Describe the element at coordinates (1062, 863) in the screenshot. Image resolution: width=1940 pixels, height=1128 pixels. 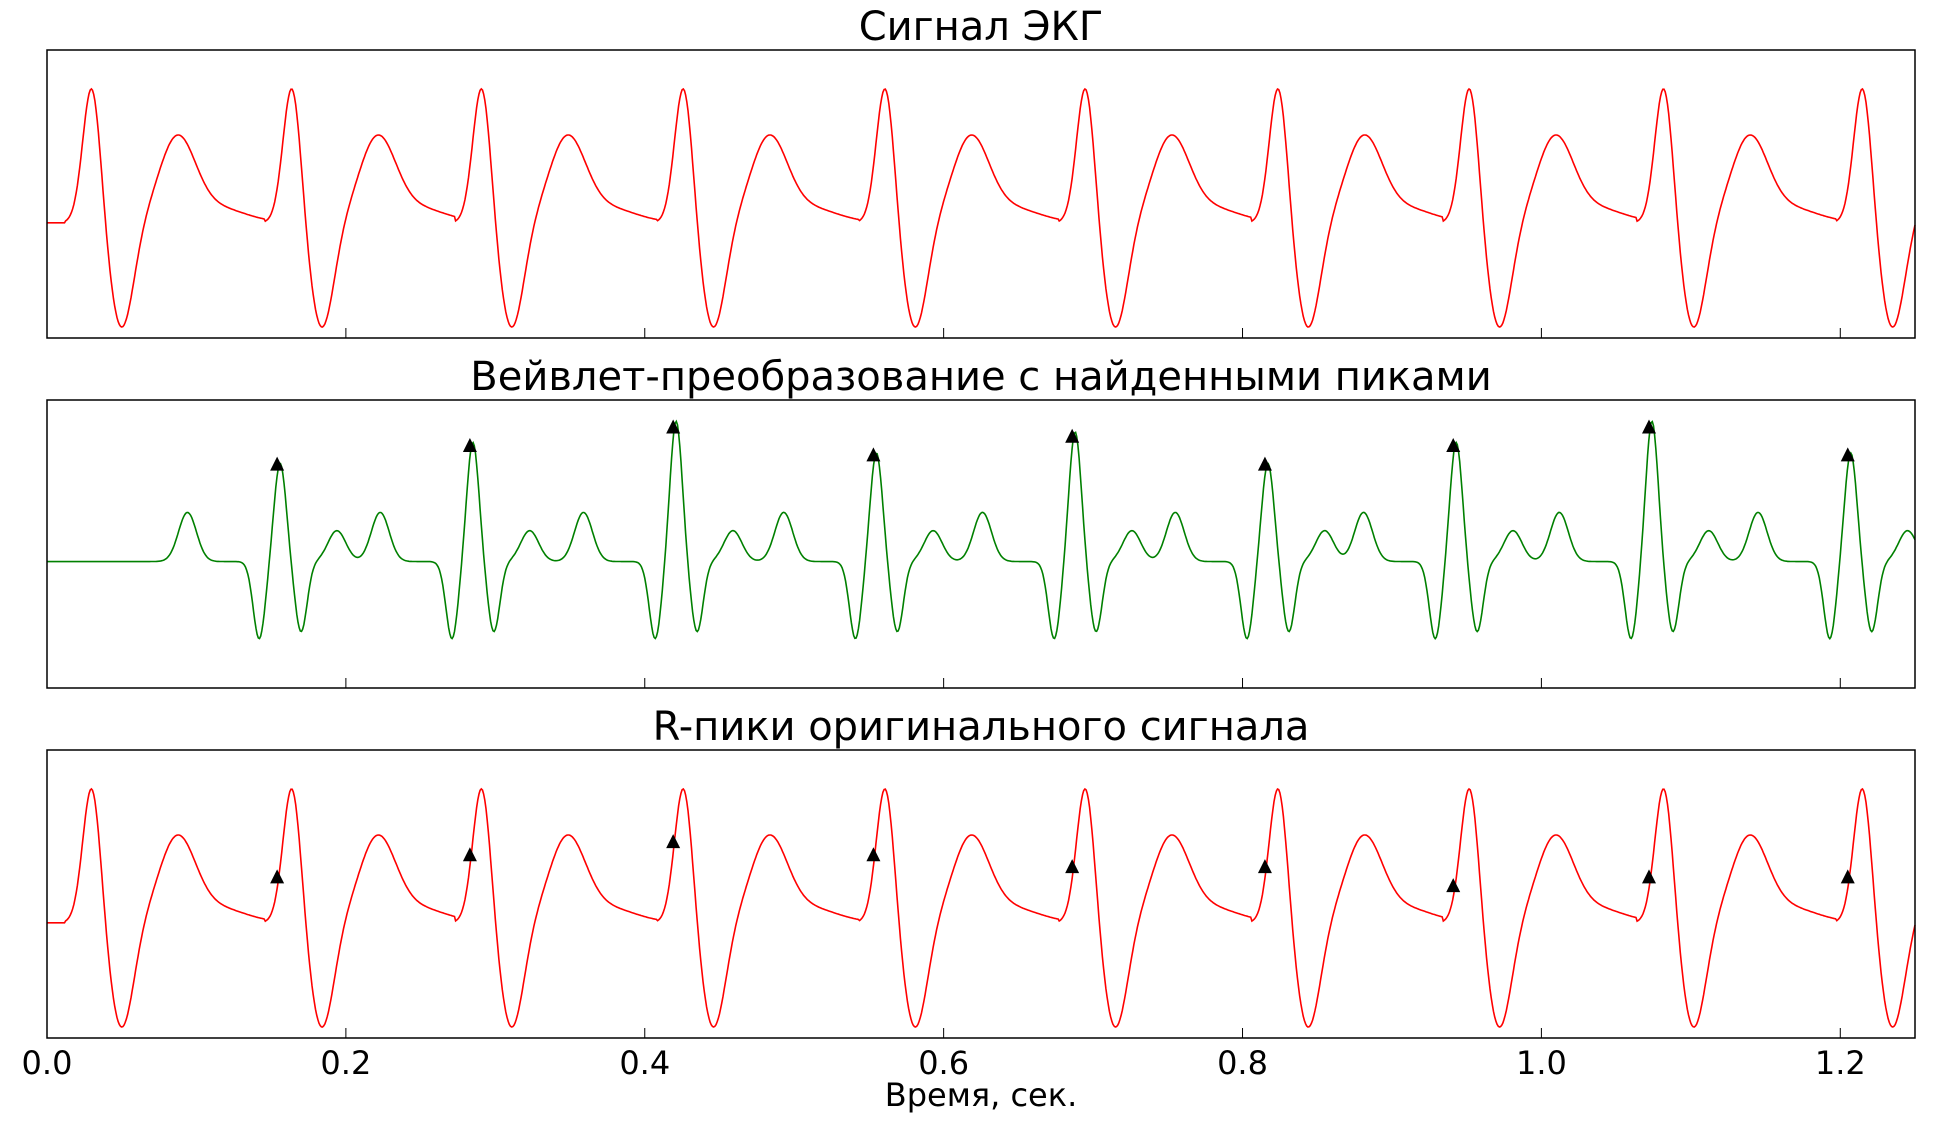
I see `r-peak-markers` at that location.